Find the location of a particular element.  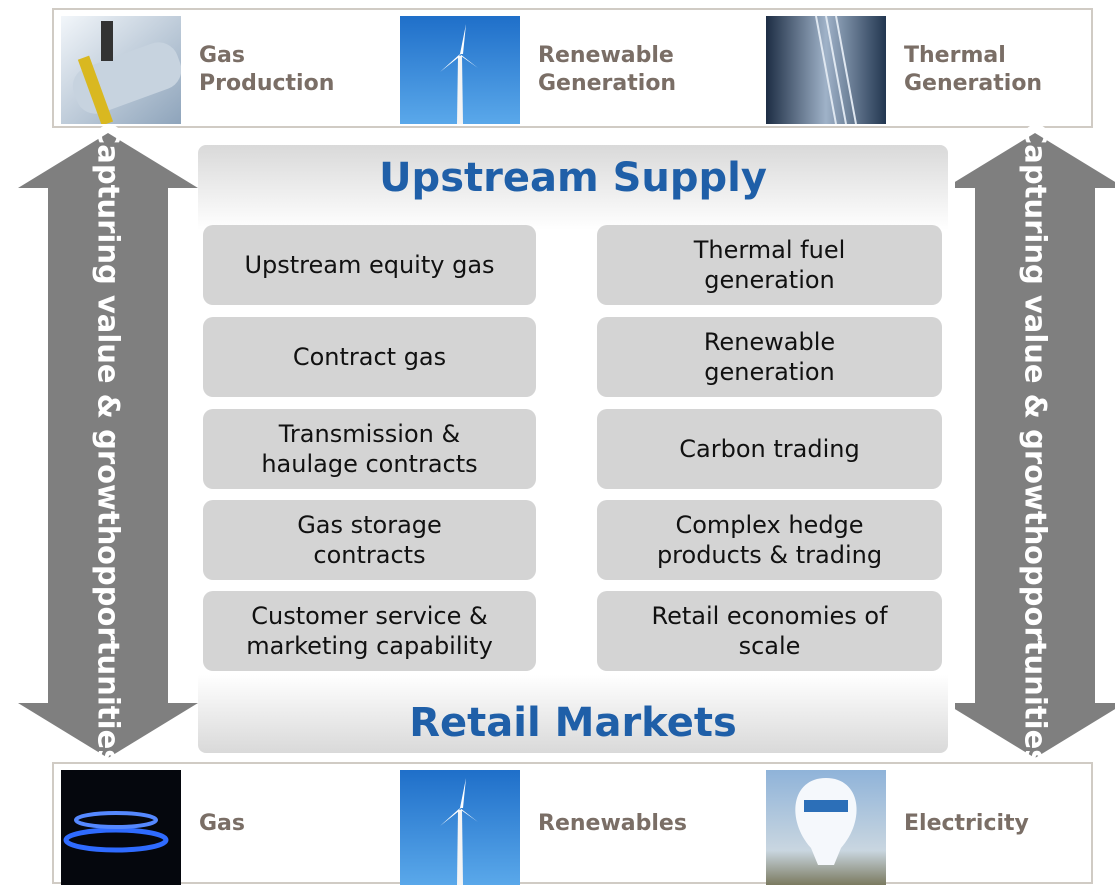

flame-image is located at coordinates (121, 827).